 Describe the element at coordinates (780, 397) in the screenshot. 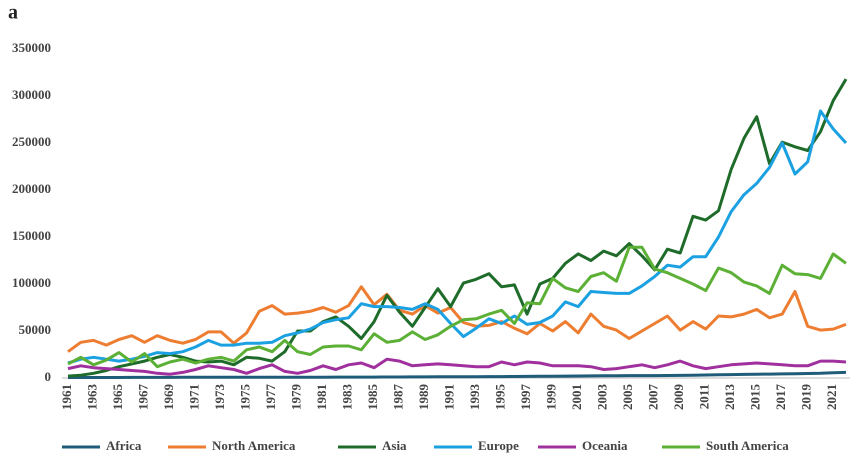

I see `x-tick-label: 2017` at that location.